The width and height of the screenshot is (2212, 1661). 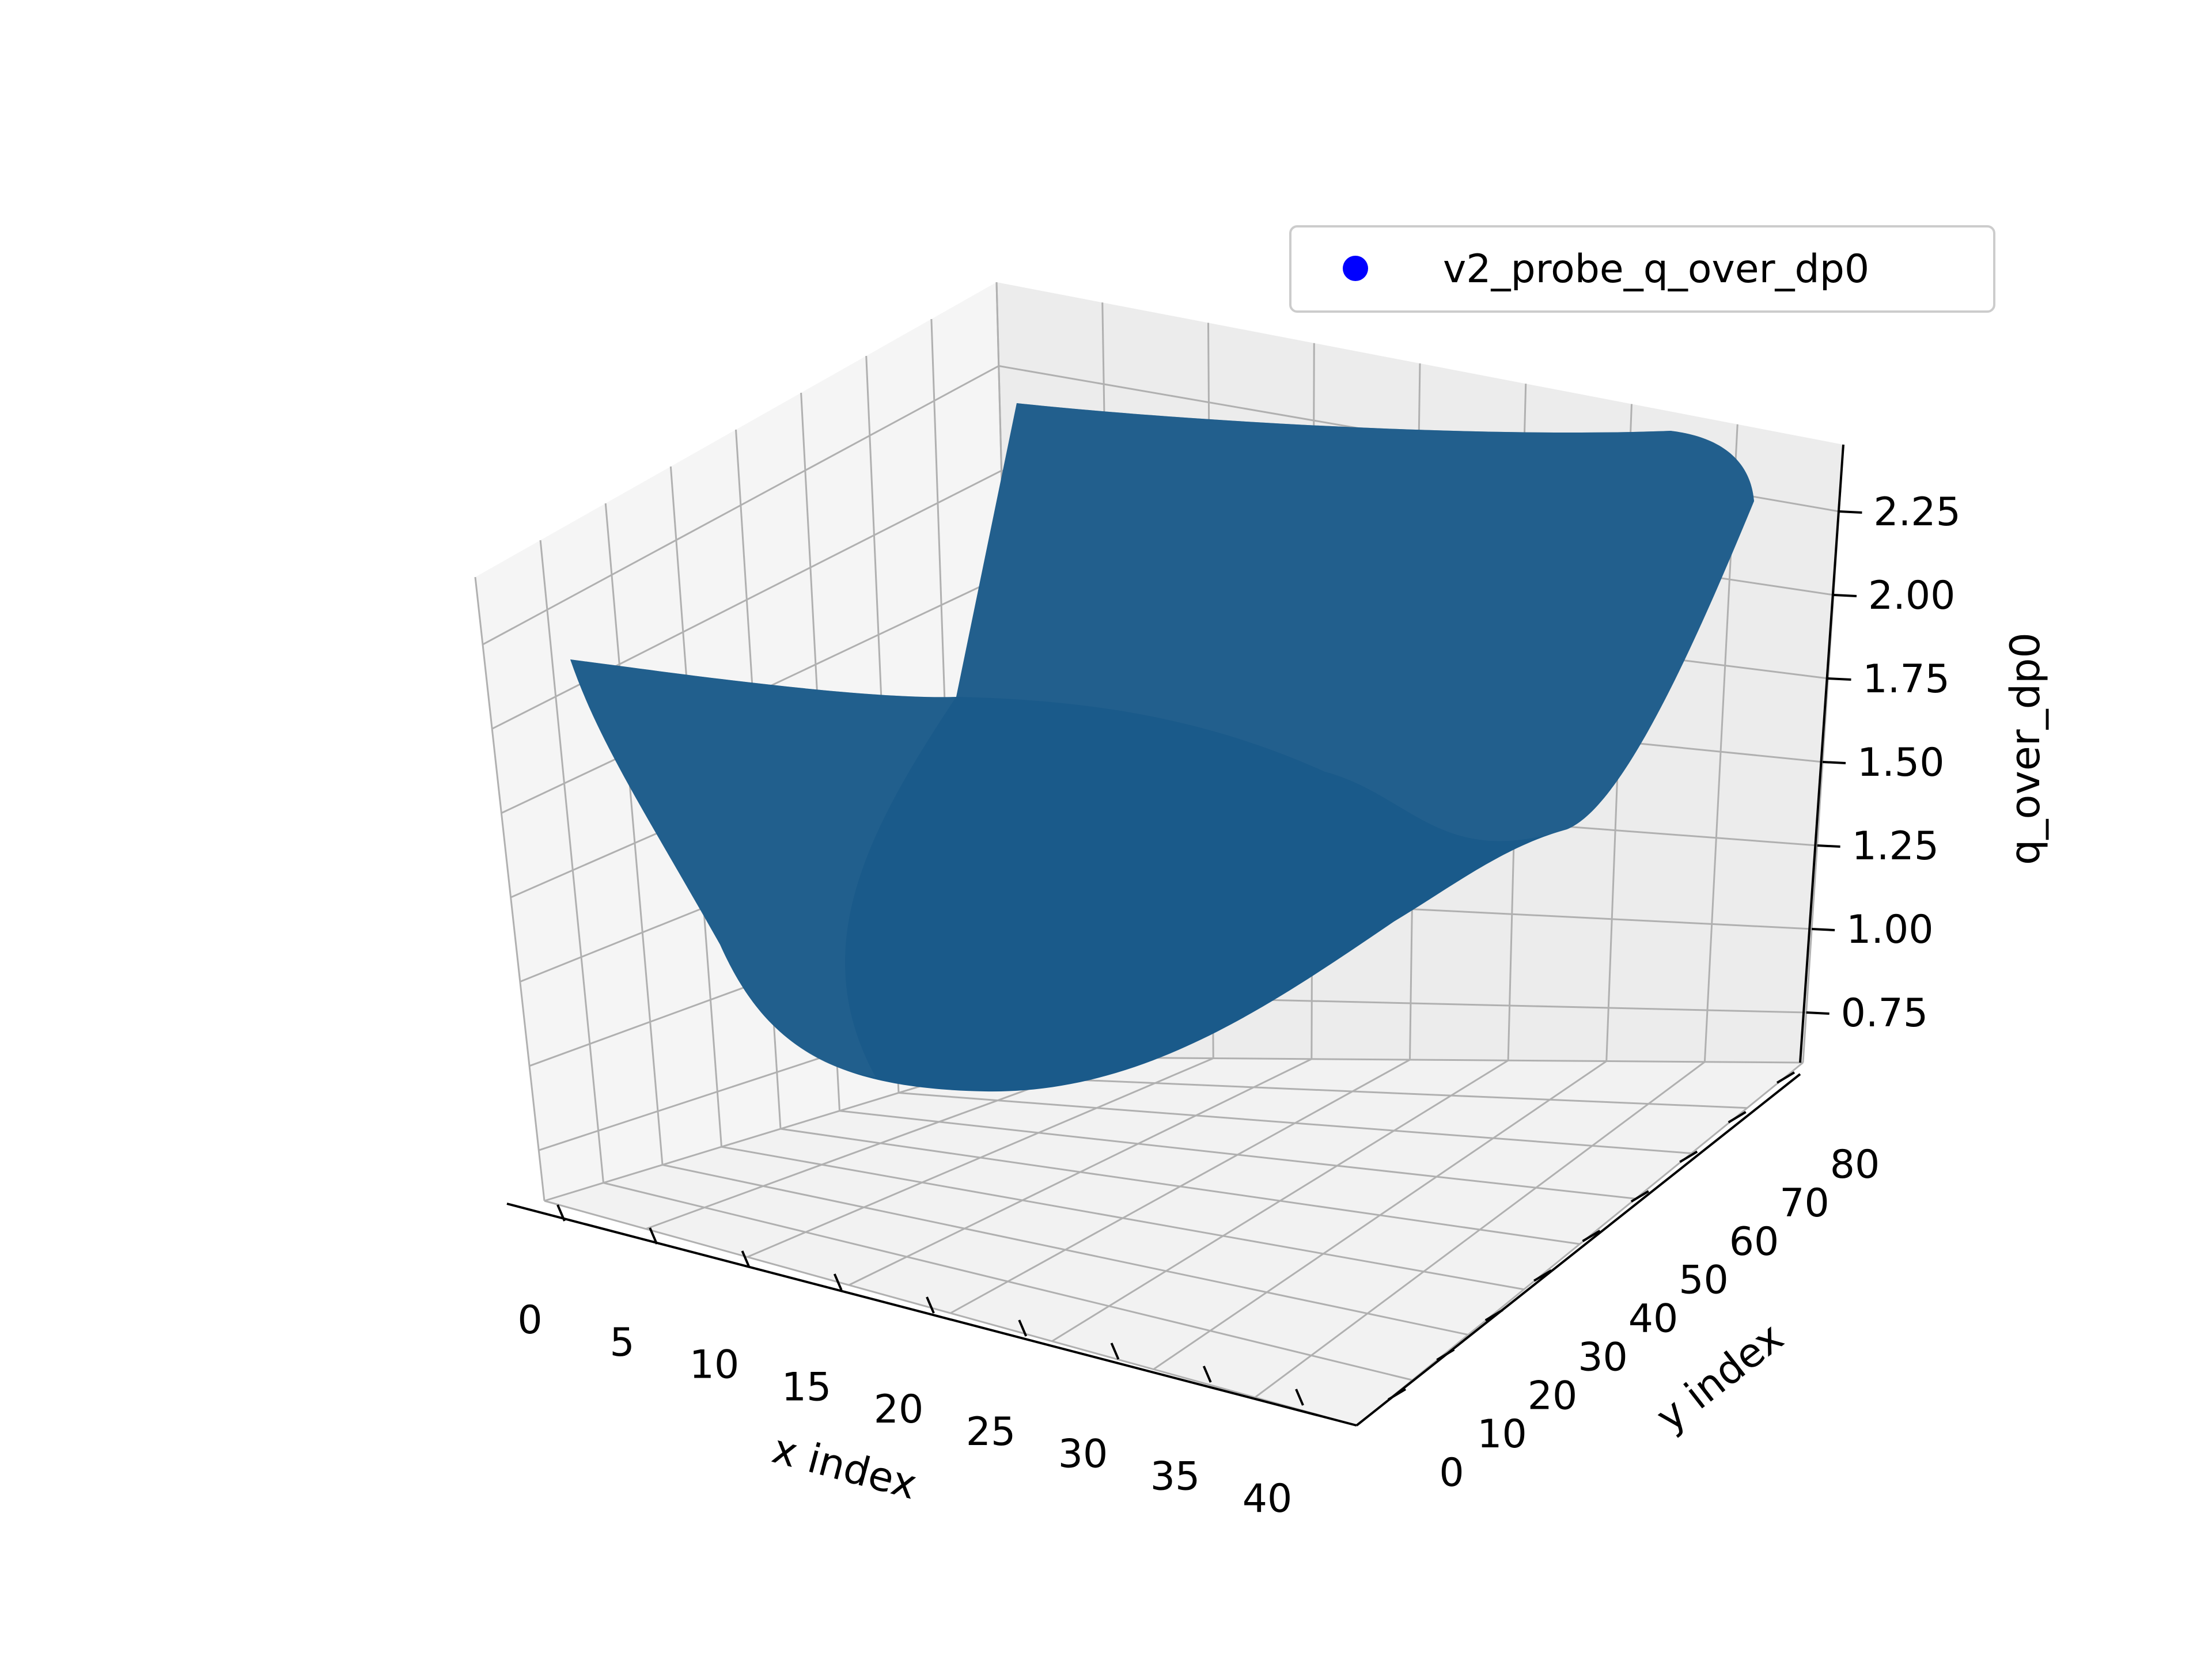 What do you see at coordinates (1895, 846) in the screenshot?
I see `z-tick-label: 1.25` at bounding box center [1895, 846].